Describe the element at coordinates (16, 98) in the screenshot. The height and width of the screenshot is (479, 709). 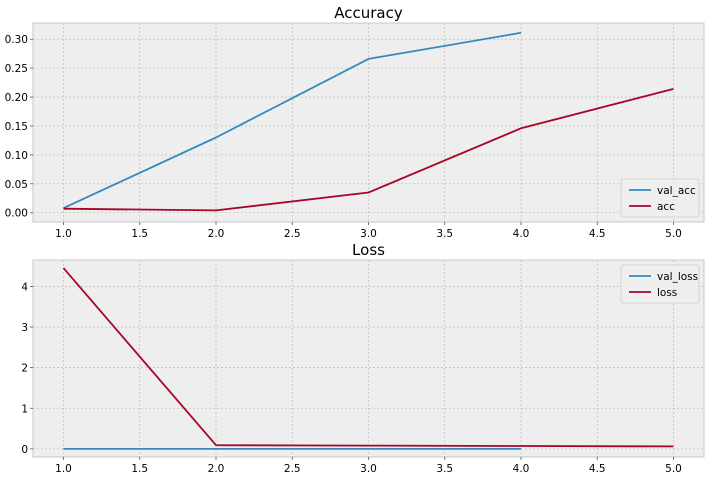
I see `y-tick-label: 0.20` at that location.